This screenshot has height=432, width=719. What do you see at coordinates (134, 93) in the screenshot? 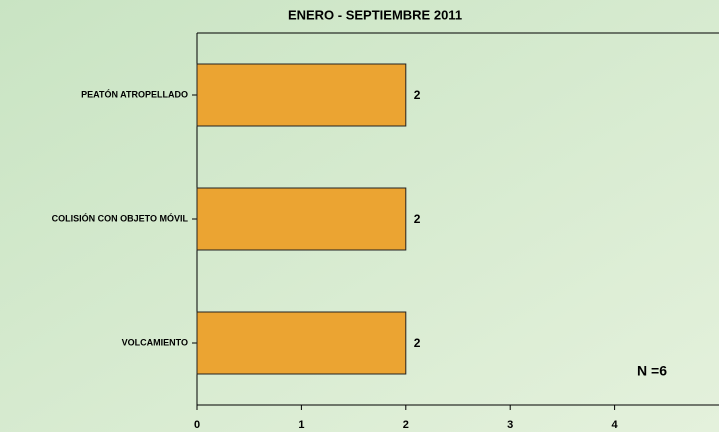
I see `y-tick-label: PEATÓN ATROPELLADO` at bounding box center [134, 93].